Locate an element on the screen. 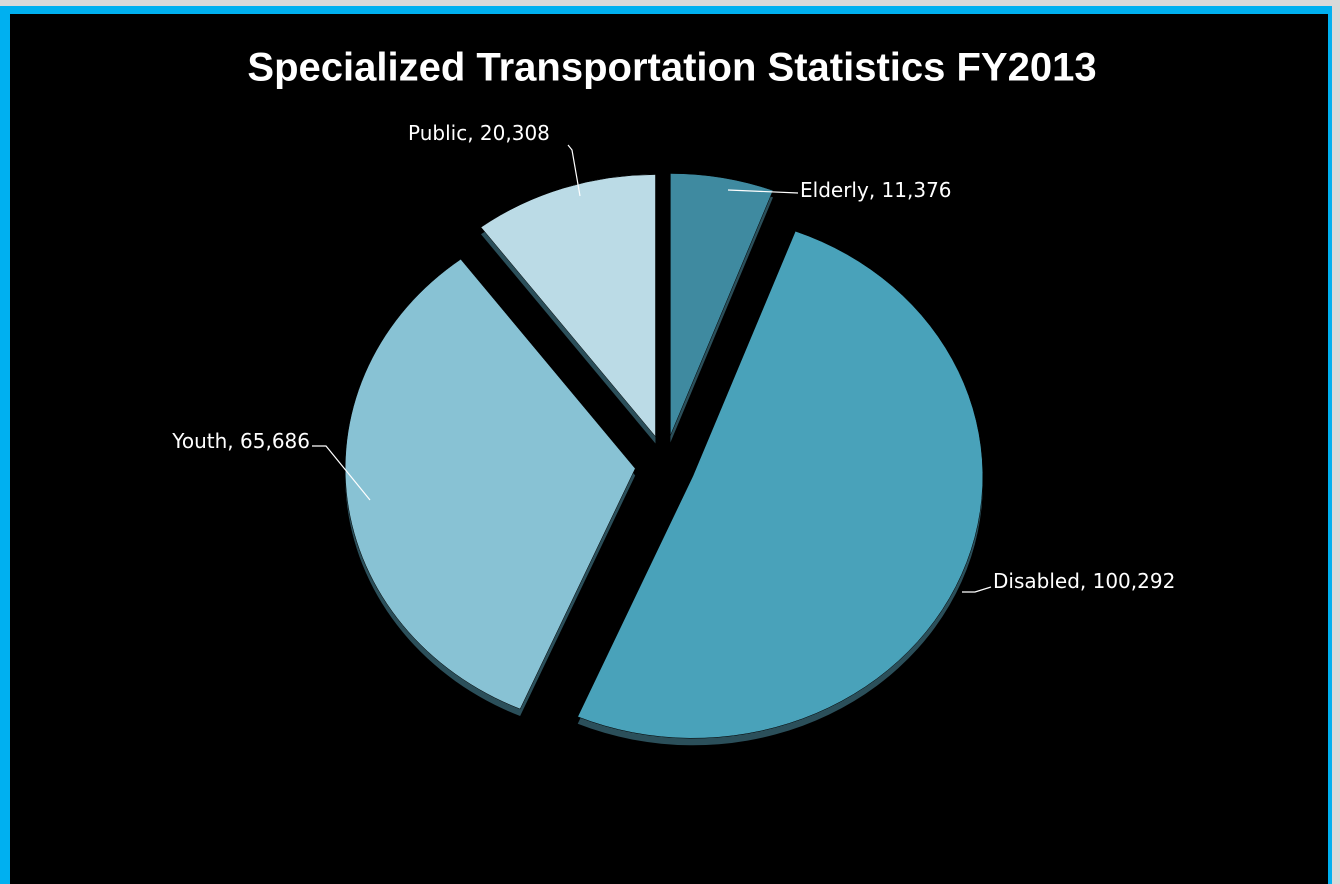  label-value: 65,686 is located at coordinates (275, 441).